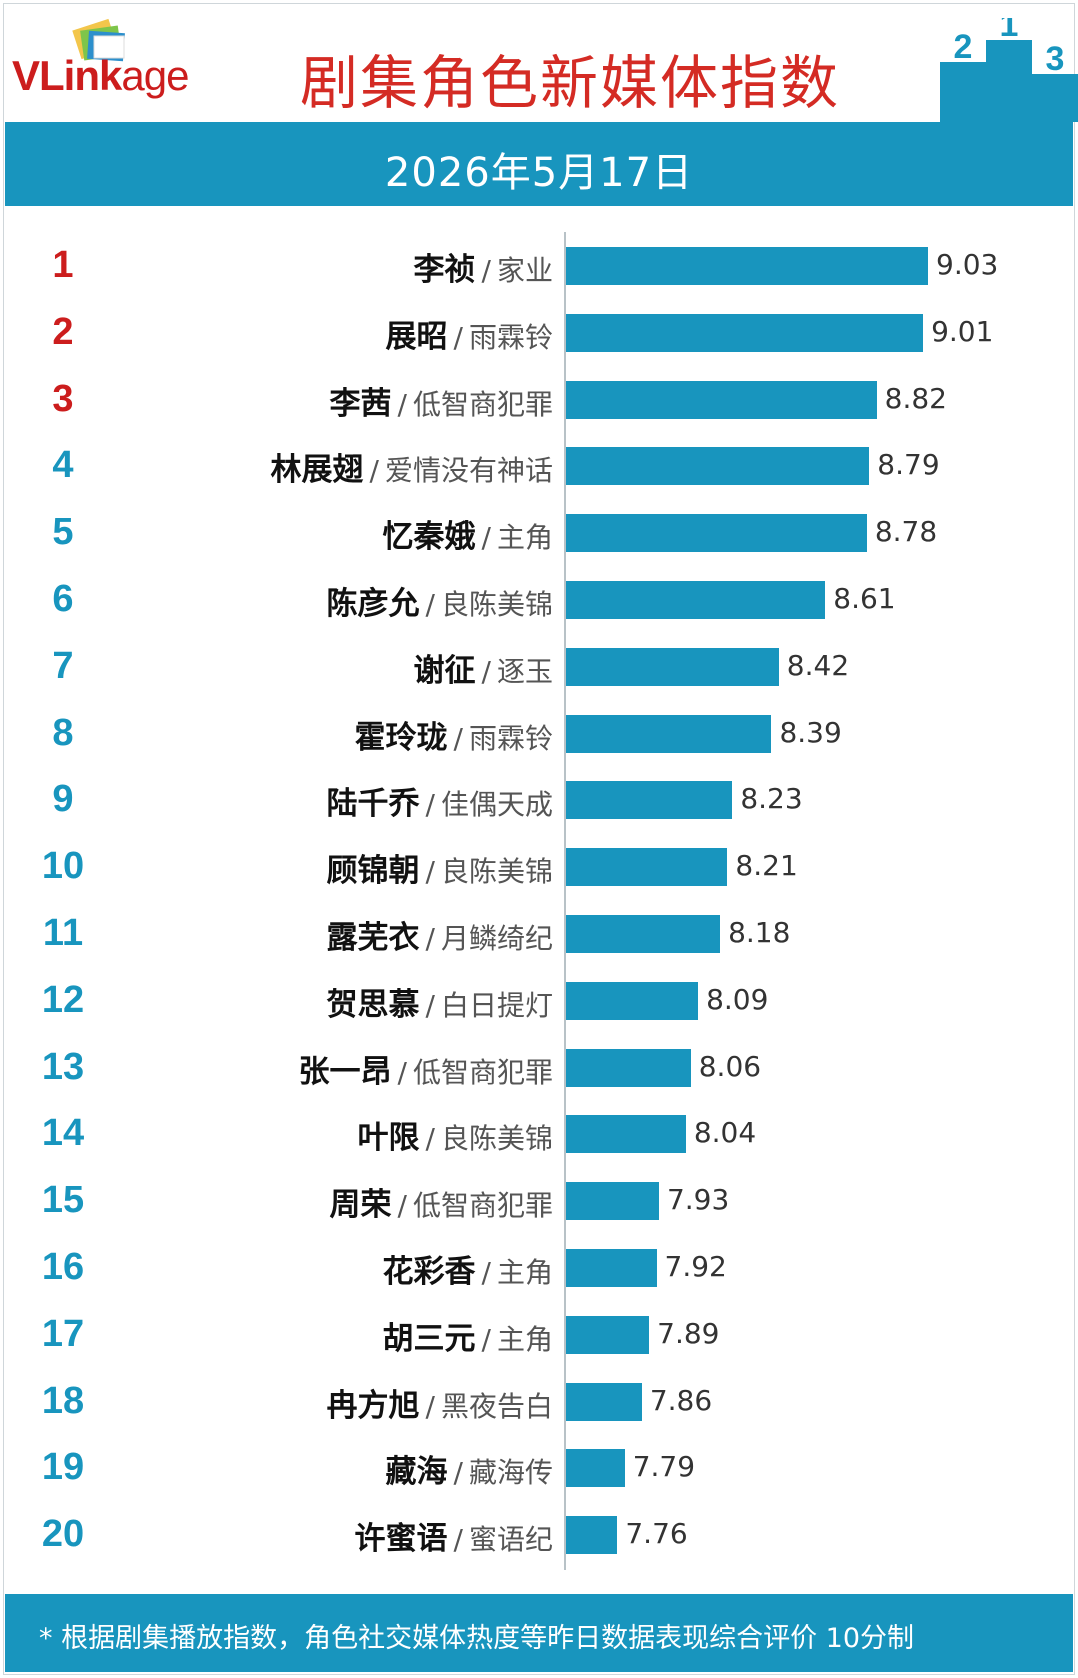 This screenshot has width=1078, height=1678. What do you see at coordinates (63, 1200) in the screenshot?
I see `rank-number: 15` at bounding box center [63, 1200].